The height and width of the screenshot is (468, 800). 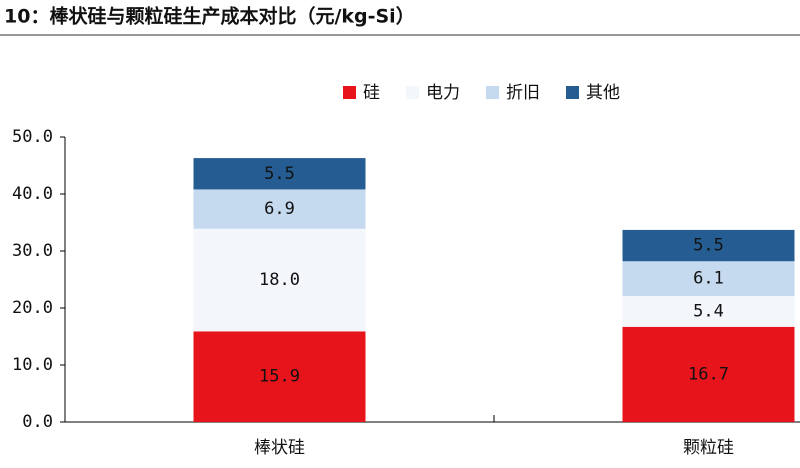 I want to click on y-tick-label: 0.0, so click(x=37, y=422).